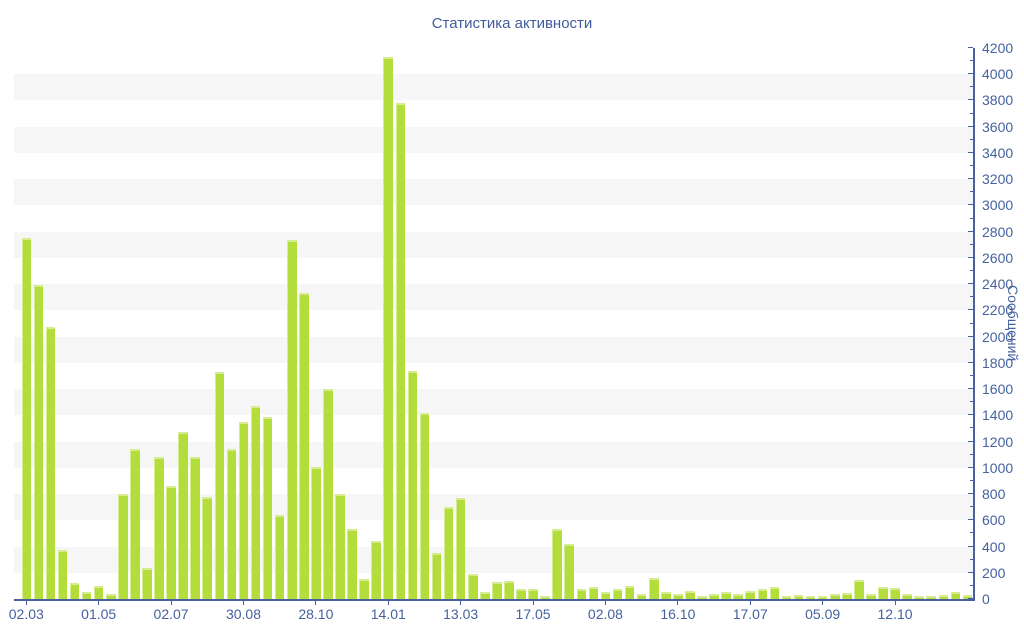 This screenshot has height=640, width=1024. Describe the element at coordinates (998, 205) in the screenshot. I see `y-tick-label: 3000` at that location.